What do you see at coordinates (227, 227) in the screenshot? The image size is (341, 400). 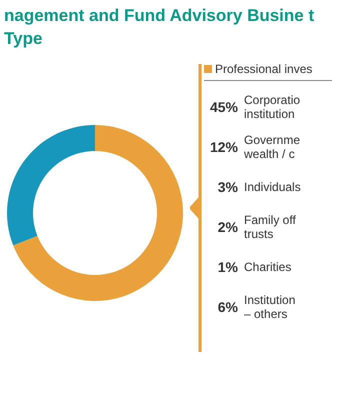 I see `text: 2%` at bounding box center [227, 227].